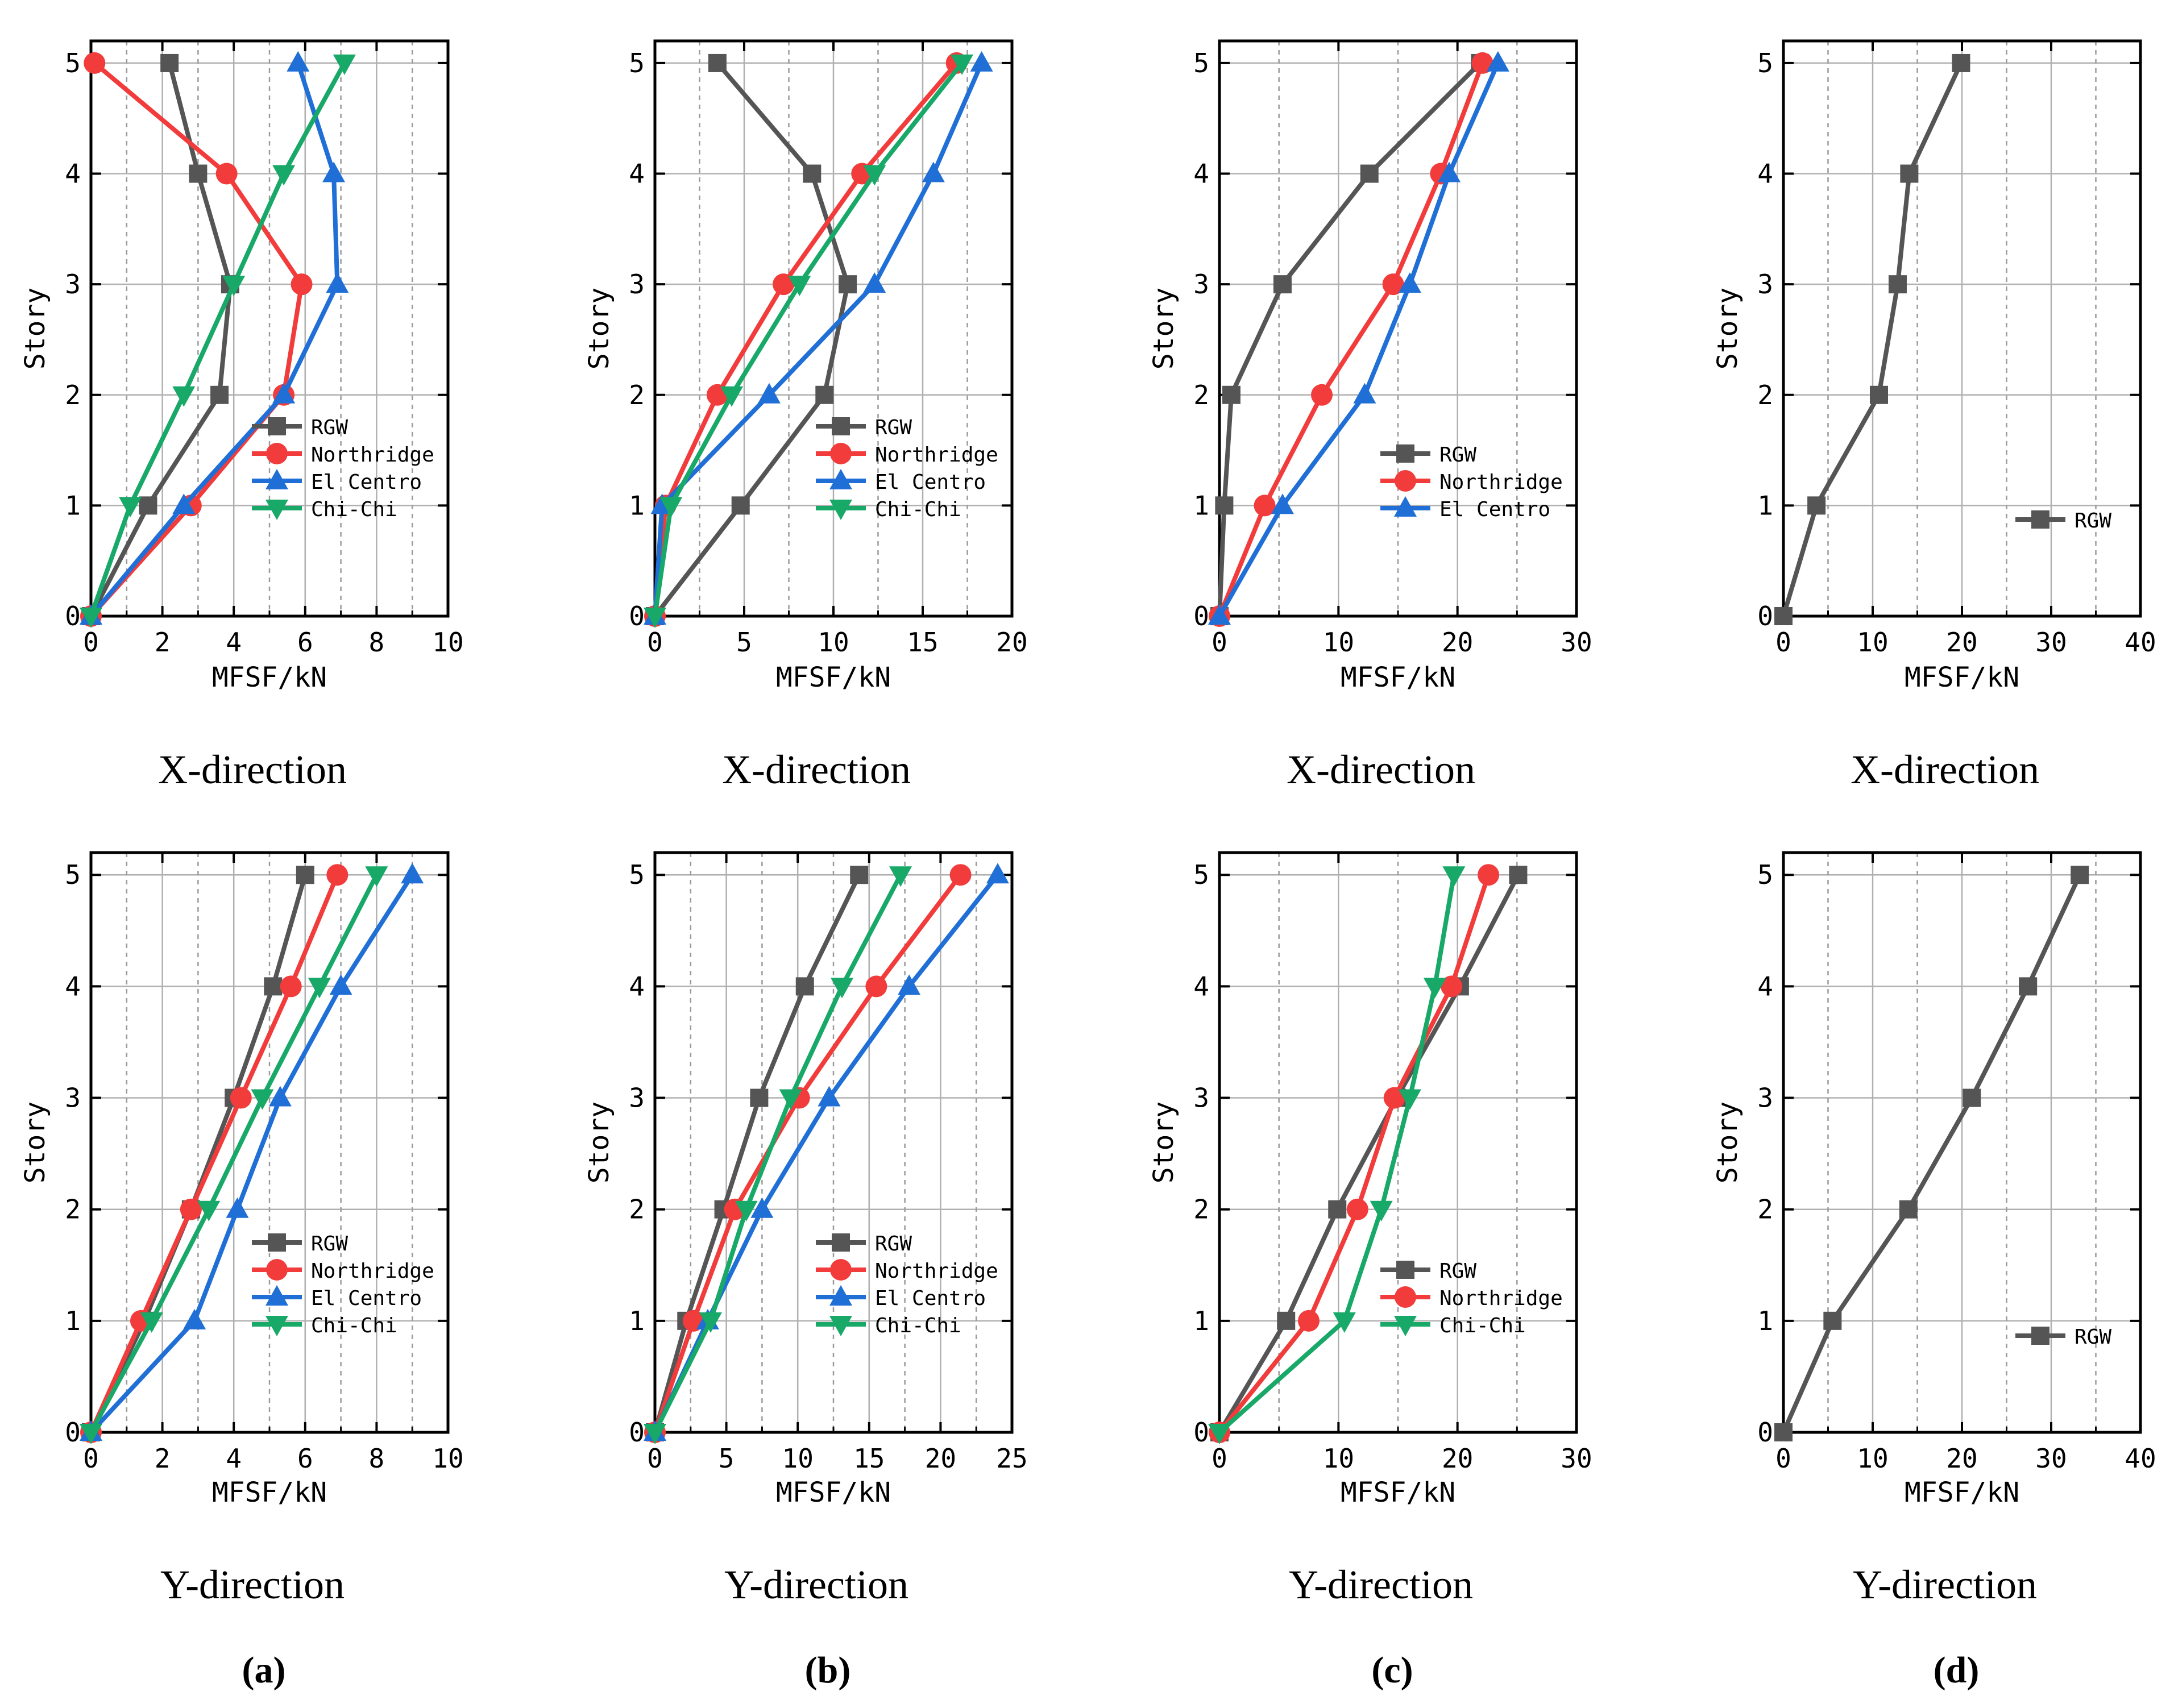 Image resolution: width=2174 pixels, height=1708 pixels. Describe the element at coordinates (2093, 1337) in the screenshot. I see `legend-label: RGW` at that location.